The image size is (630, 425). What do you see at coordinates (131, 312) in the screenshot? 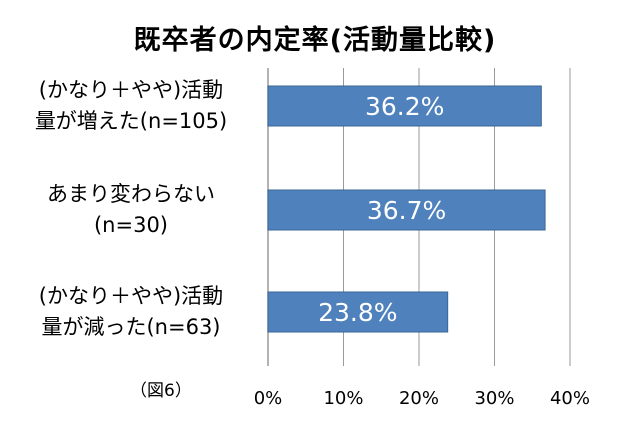
I see `category-label: (かなり＋やや)活動 量が減った(n=63)` at bounding box center [131, 312].